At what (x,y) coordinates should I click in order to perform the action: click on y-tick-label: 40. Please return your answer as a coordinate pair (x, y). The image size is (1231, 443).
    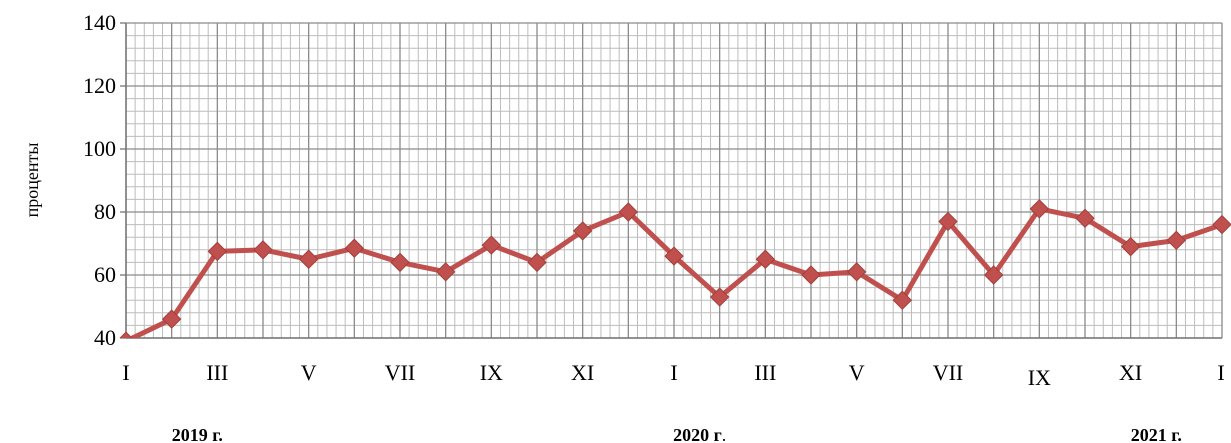
    Looking at the image, I should click on (105, 337).